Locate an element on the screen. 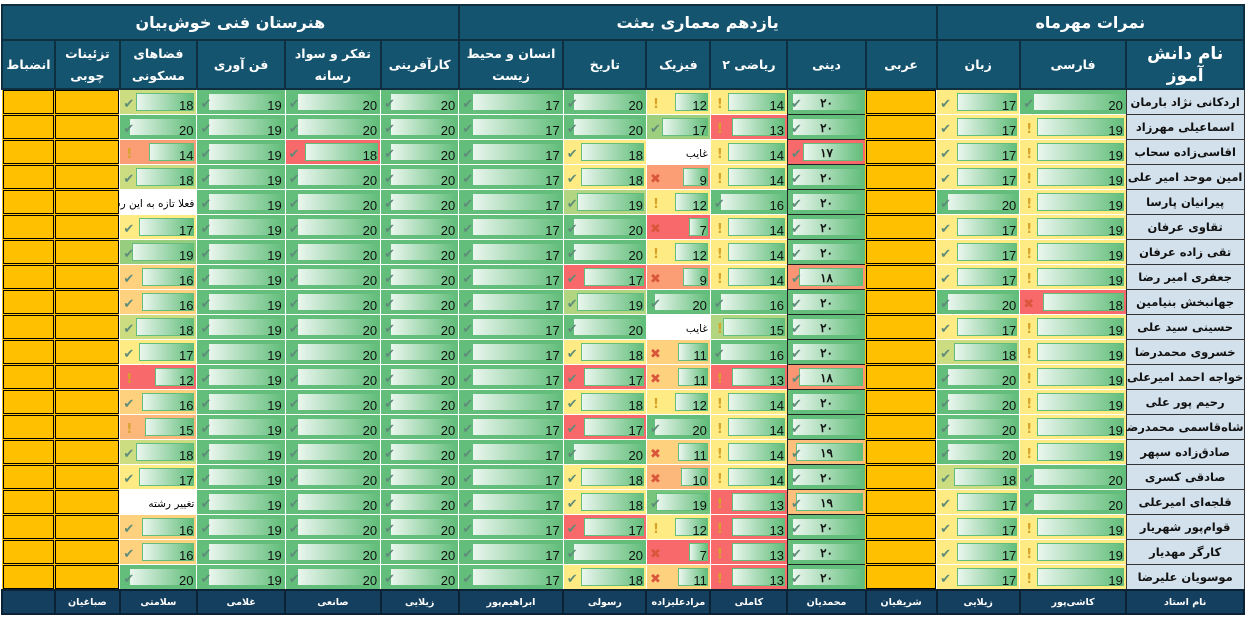 This screenshot has height=633, width=1246. grade-cell-fizik: ✖ 9 is located at coordinates (678, 177).